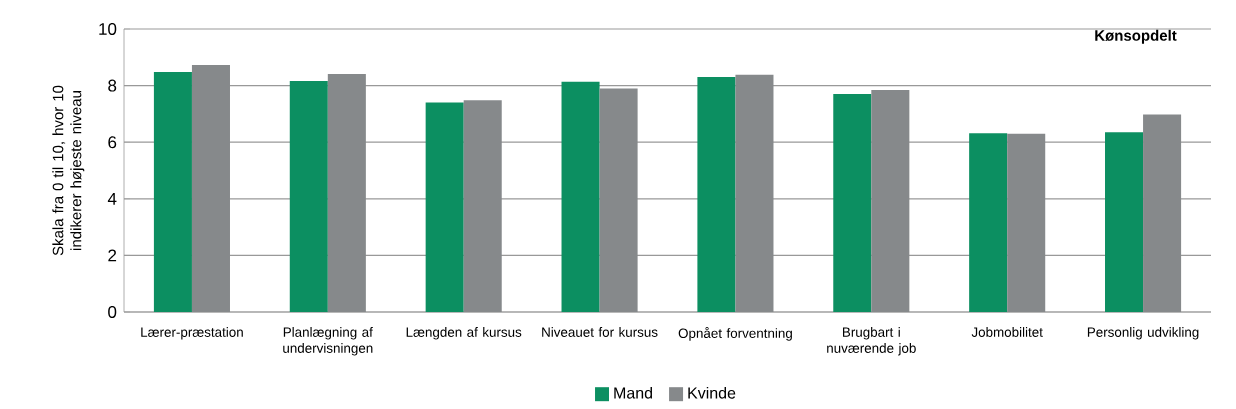 The width and height of the screenshot is (1236, 409). Describe the element at coordinates (192, 333) in the screenshot. I see `x-tick-label: Lærer-præstation` at that location.